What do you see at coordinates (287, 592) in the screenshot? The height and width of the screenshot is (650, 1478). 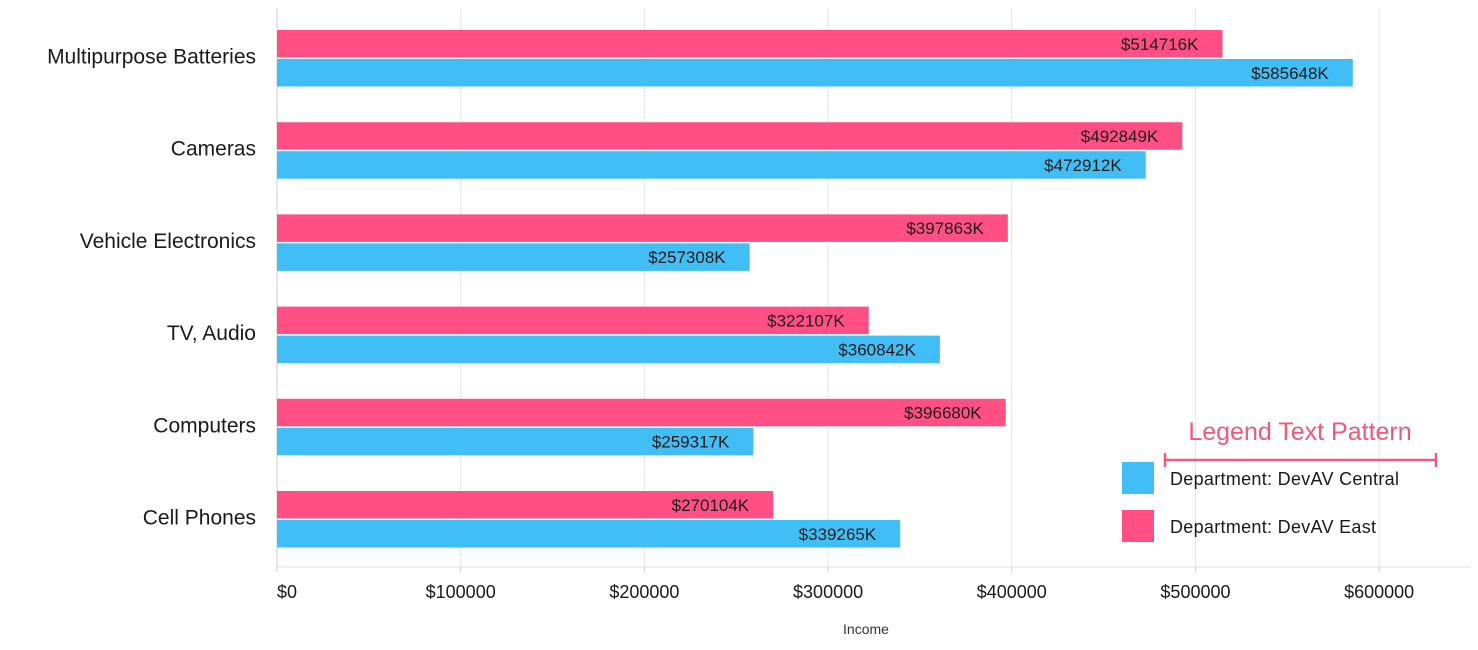 I see `x-tick-label: $0` at bounding box center [287, 592].